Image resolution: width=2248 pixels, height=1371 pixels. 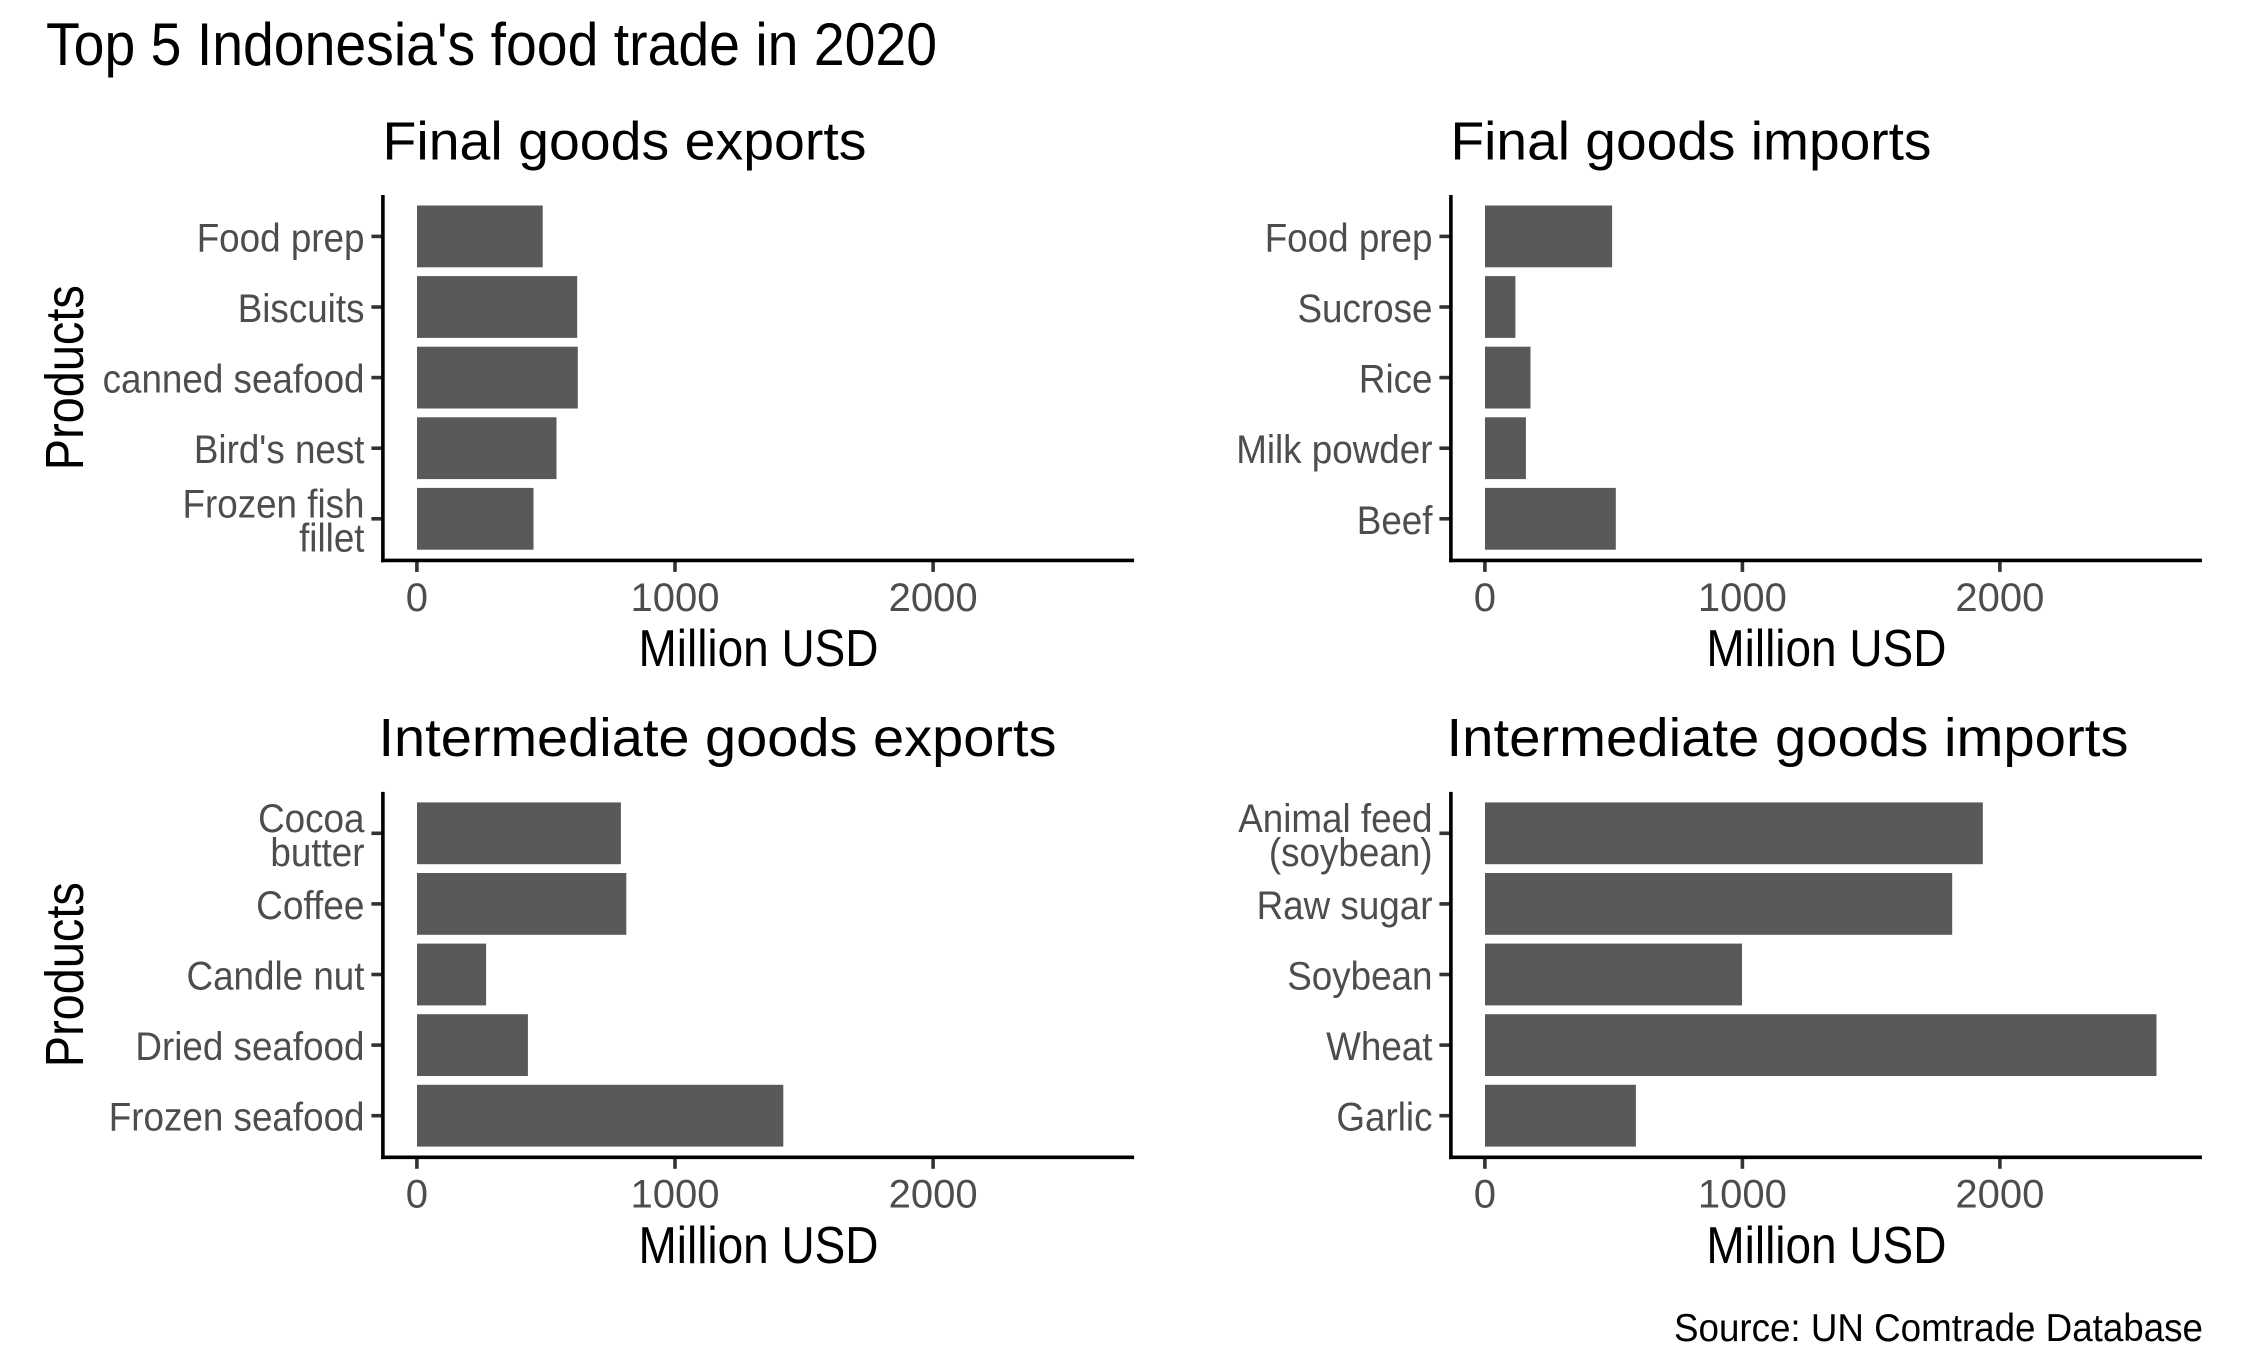 What do you see at coordinates (1365, 309) in the screenshot?
I see `svg-text: Sucrose` at bounding box center [1365, 309].